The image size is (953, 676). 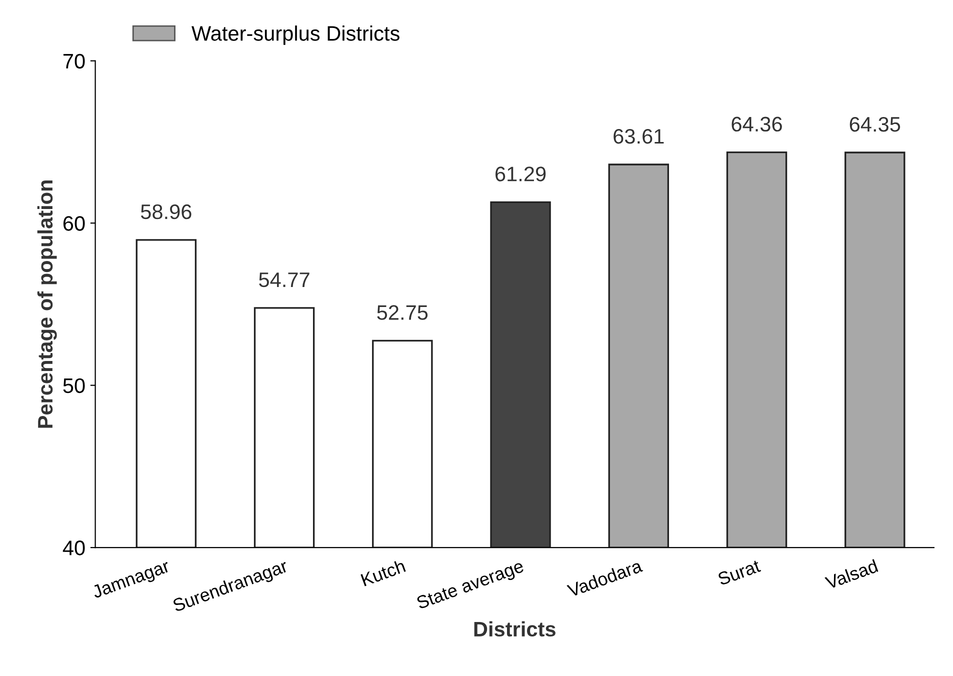 I want to click on data-label: 63.61, so click(x=639, y=136).